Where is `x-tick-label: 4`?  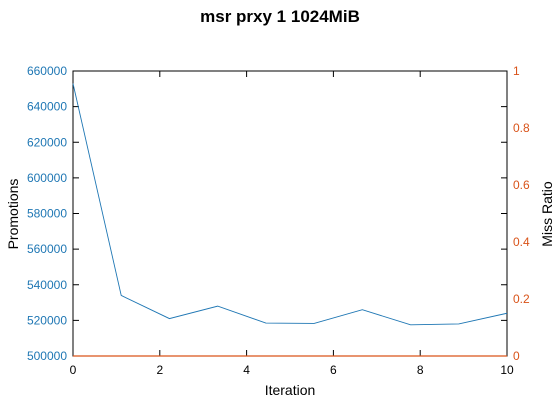
x-tick-label: 4 is located at coordinates (246, 370).